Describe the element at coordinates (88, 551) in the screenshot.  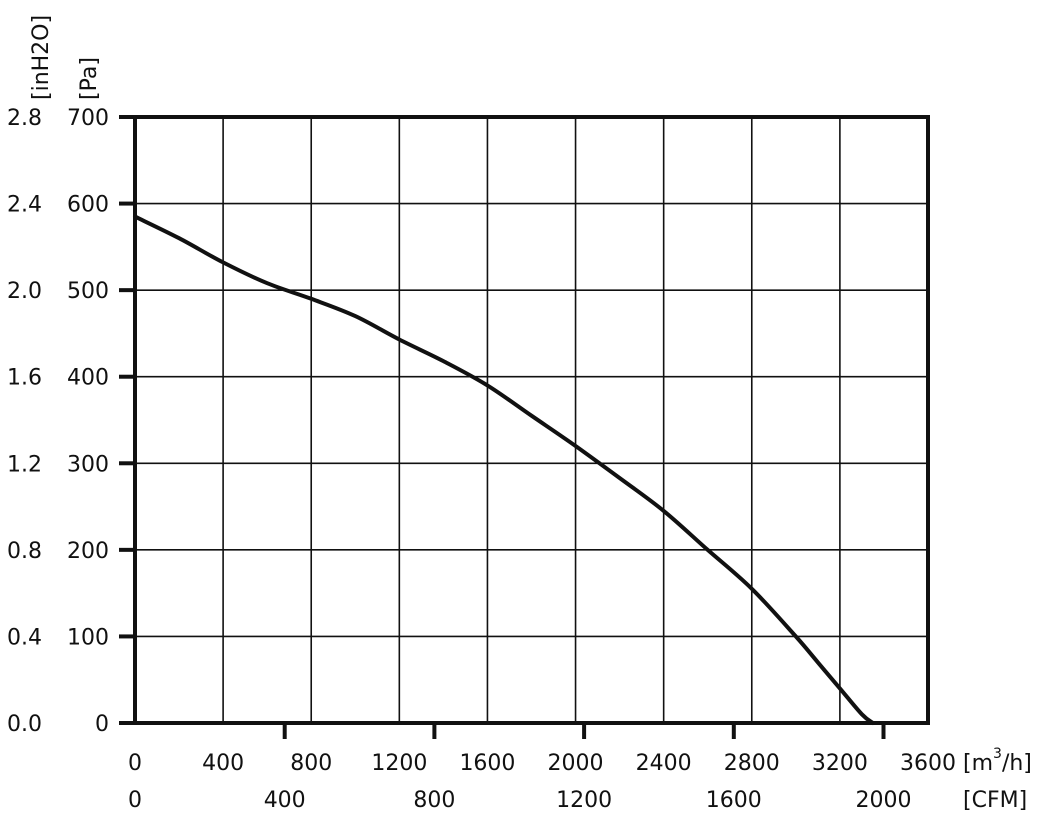
I see `y-tick-label-pa: 200` at that location.